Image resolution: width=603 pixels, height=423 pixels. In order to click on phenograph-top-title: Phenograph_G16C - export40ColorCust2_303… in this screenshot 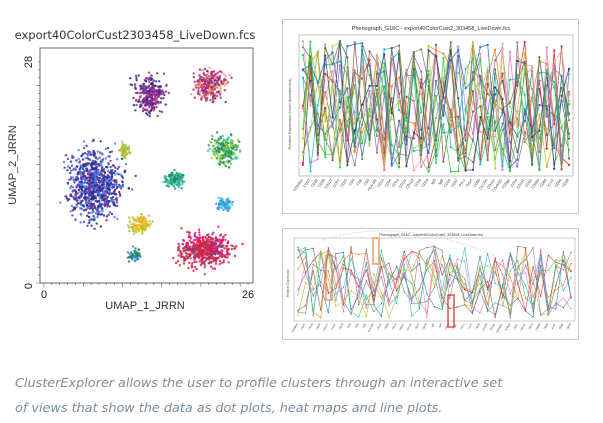, I will do `click(431, 29)`.